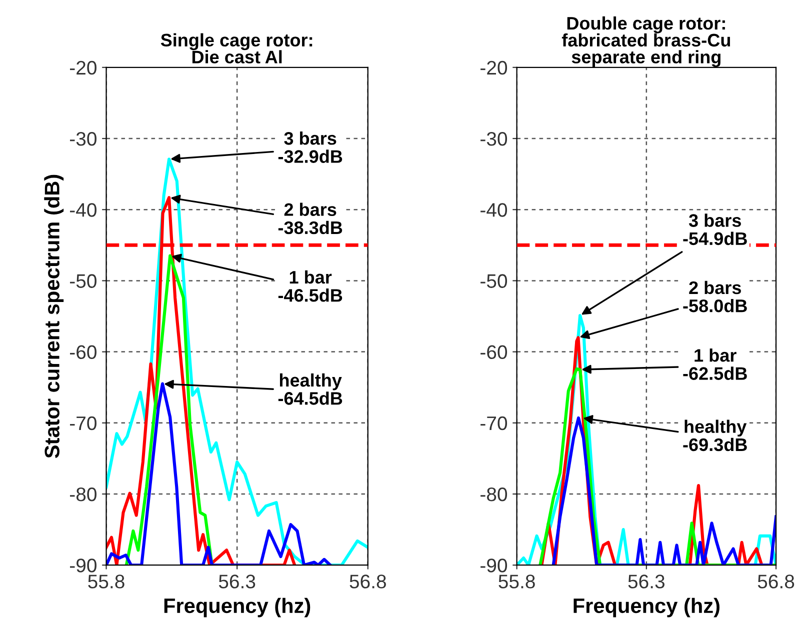 This screenshot has height=630, width=805. Describe the element at coordinates (715, 230) in the screenshot. I see `annotation: 3 bars -54.9dB` at that location.